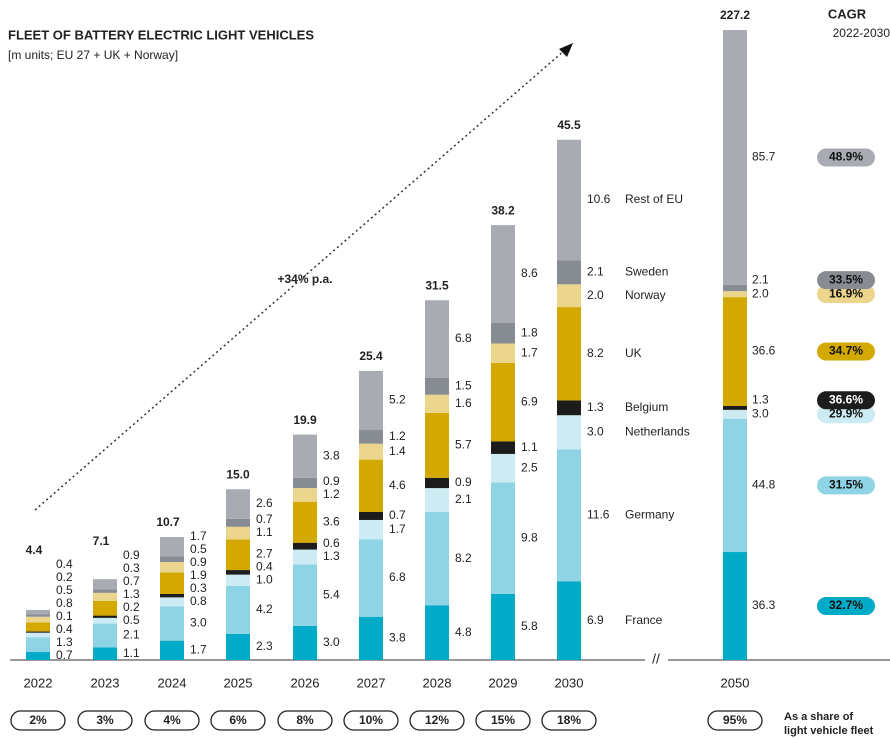  Describe the element at coordinates (331, 594) in the screenshot. I see `value-label: 5.4` at that location.